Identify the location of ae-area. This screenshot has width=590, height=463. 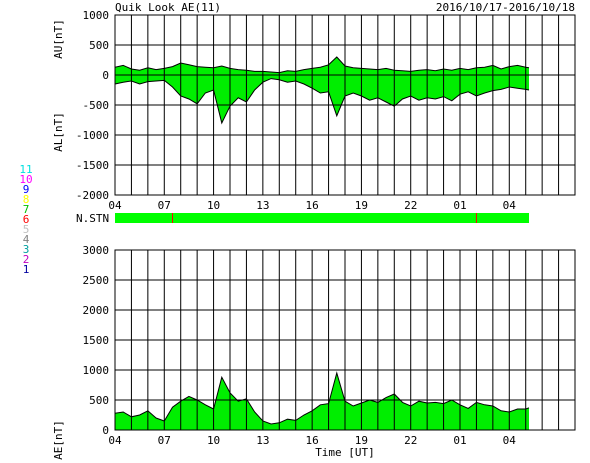
(322, 401).